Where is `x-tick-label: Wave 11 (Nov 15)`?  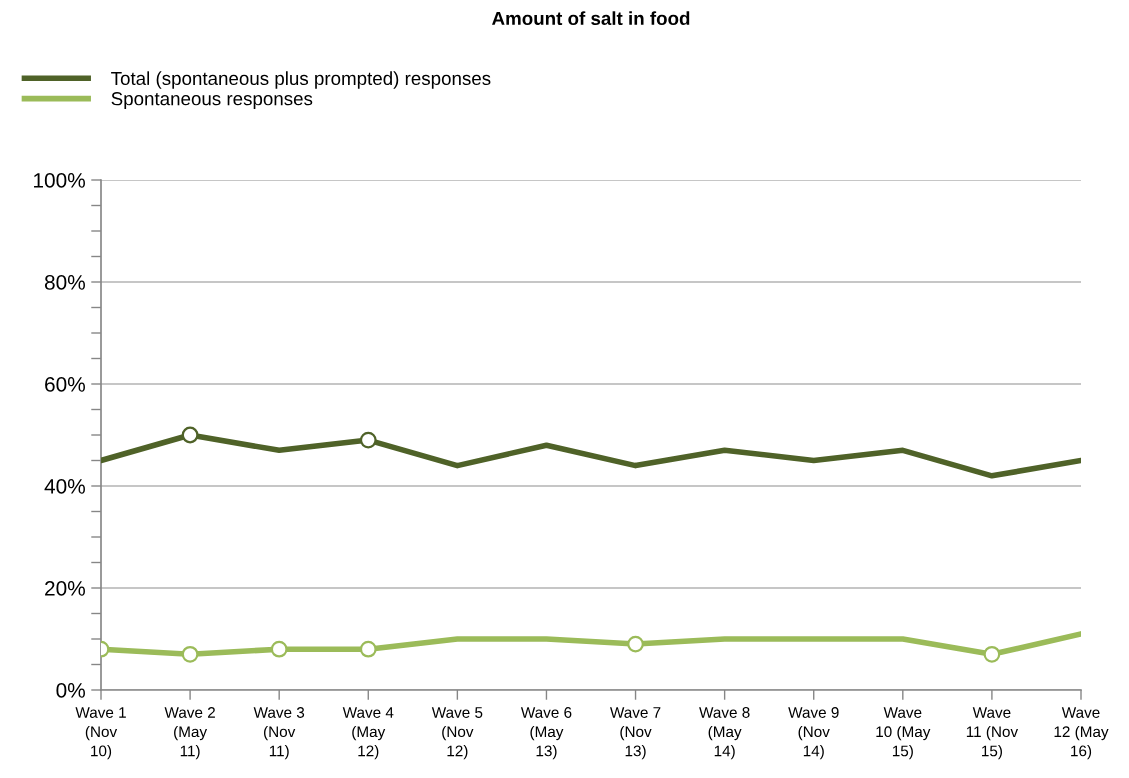 x-tick-label: Wave 11 (Nov 15) is located at coordinates (992, 733).